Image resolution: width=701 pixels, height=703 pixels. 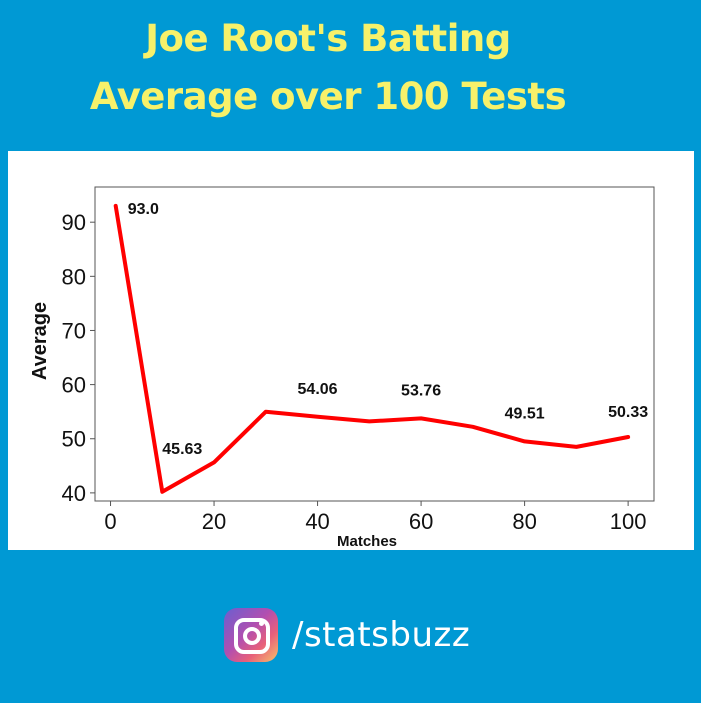 I want to click on data-label: 93.0, so click(x=143, y=209).